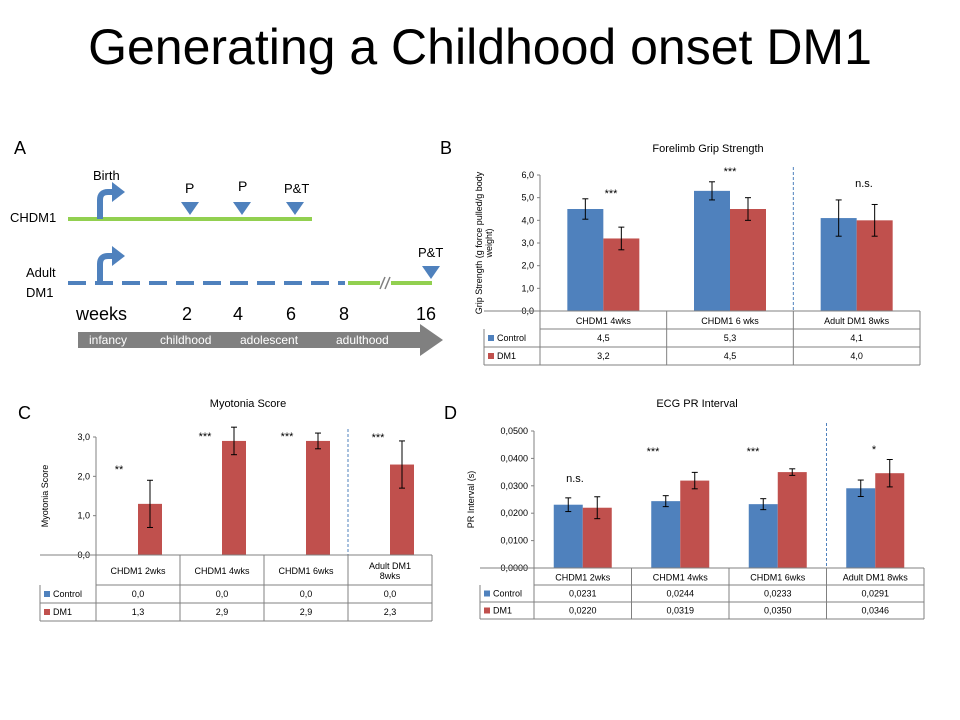 The width and height of the screenshot is (960, 720). Describe the element at coordinates (242, 186) in the screenshot. I see `marker-p2-label: P` at that location.